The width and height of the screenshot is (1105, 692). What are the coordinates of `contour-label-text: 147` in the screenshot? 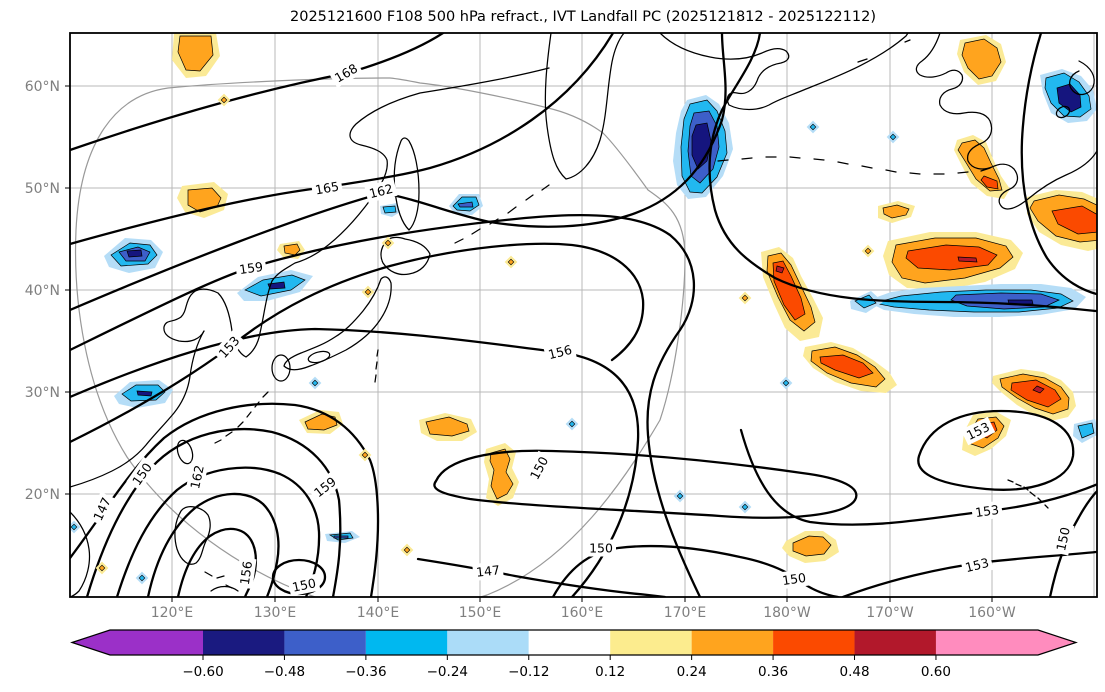 It's located at (487, 570).